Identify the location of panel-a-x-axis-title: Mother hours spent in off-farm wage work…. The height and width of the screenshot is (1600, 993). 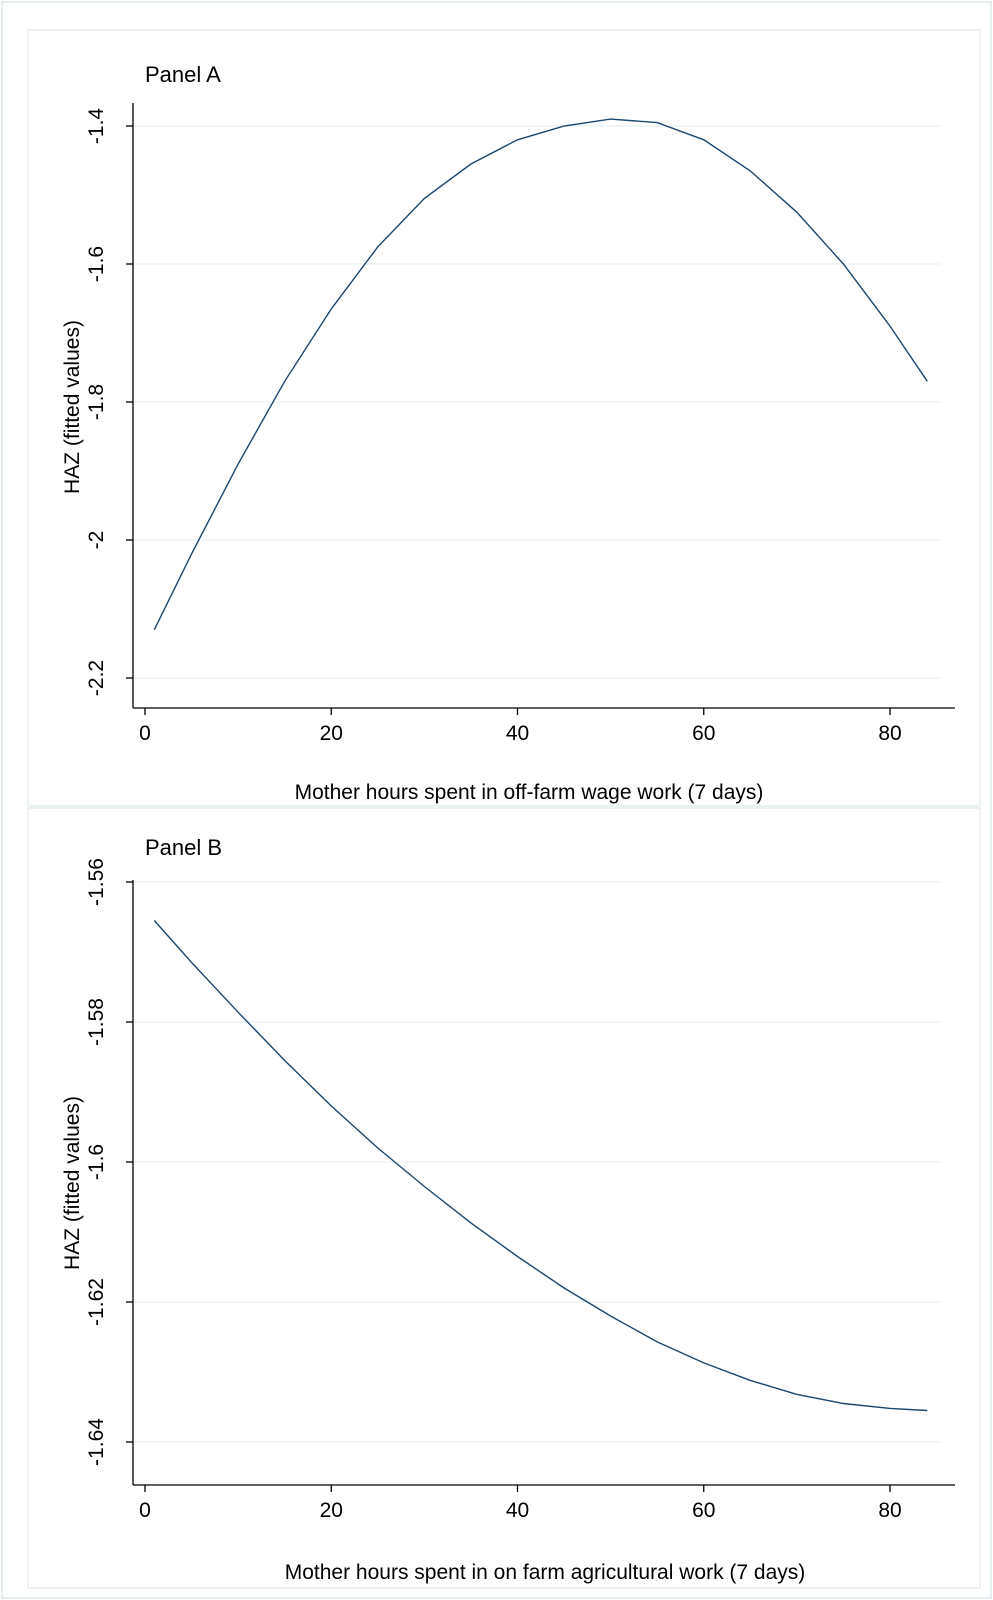
(529, 792).